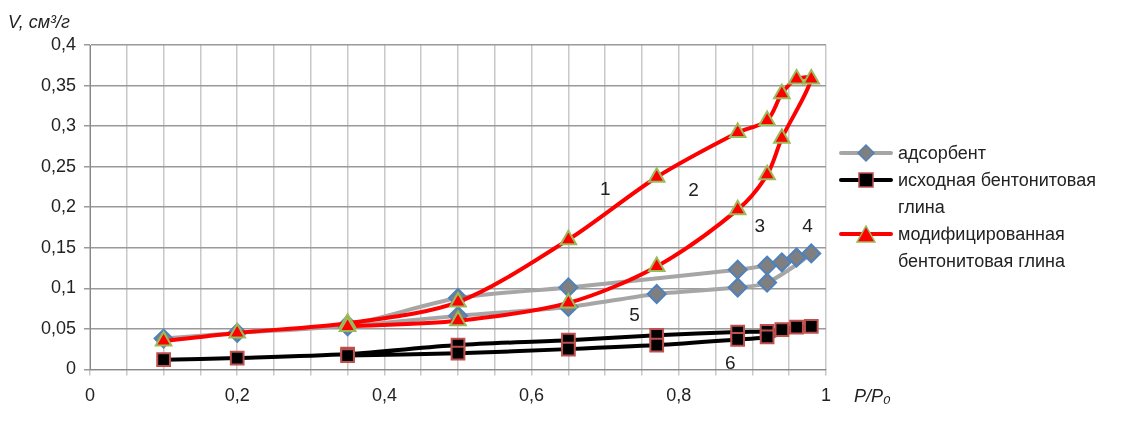 This screenshot has width=1129, height=425. I want to click on y-tick-label: 0,3, so click(63, 125).